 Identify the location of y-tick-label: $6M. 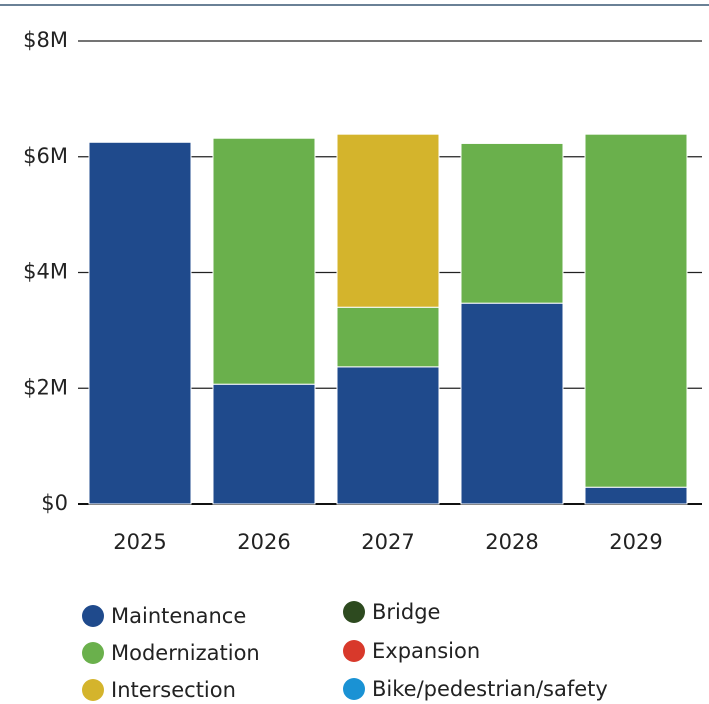
(45, 156).